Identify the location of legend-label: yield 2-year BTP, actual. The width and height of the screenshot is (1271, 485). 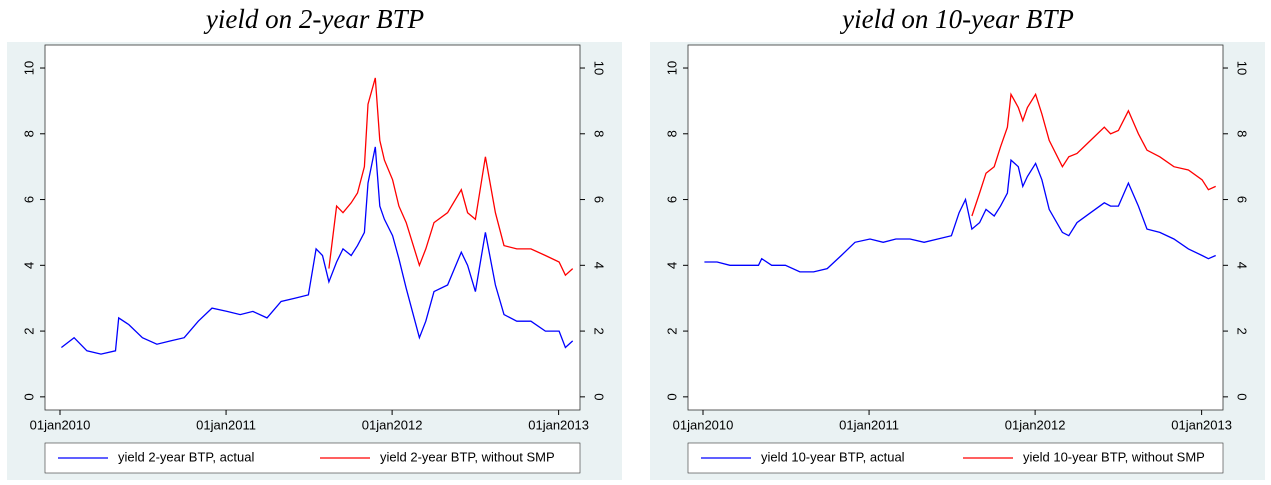
(186, 456).